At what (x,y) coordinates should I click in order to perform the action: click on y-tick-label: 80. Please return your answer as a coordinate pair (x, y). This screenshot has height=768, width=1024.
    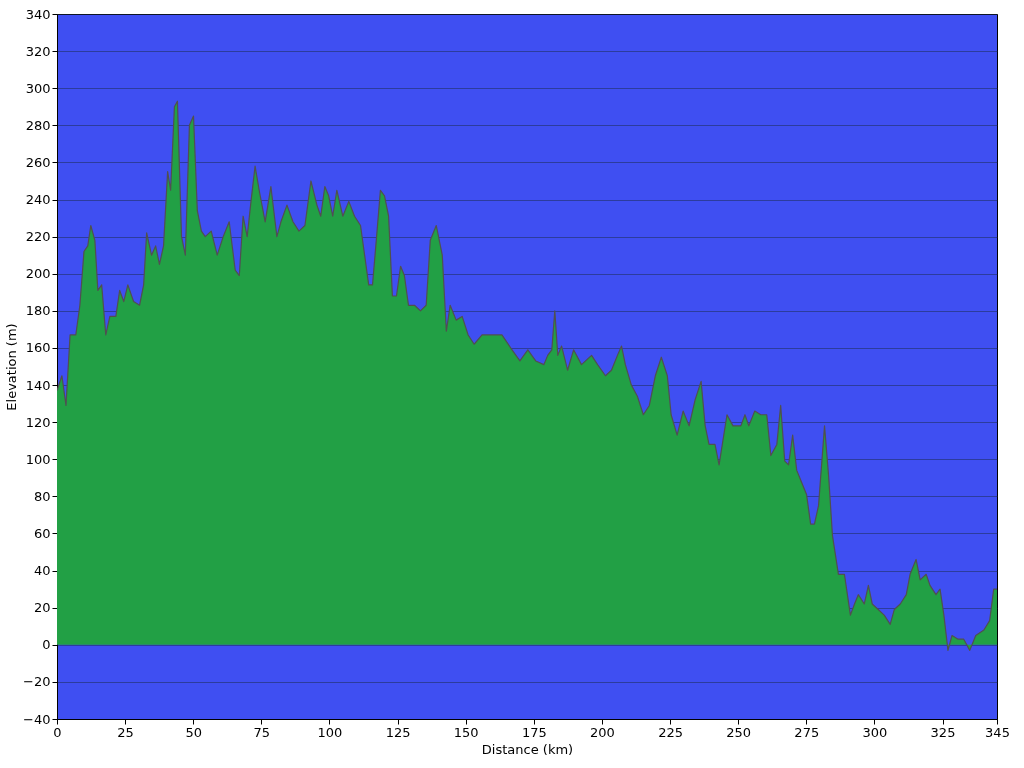
    Looking at the image, I should click on (42, 496).